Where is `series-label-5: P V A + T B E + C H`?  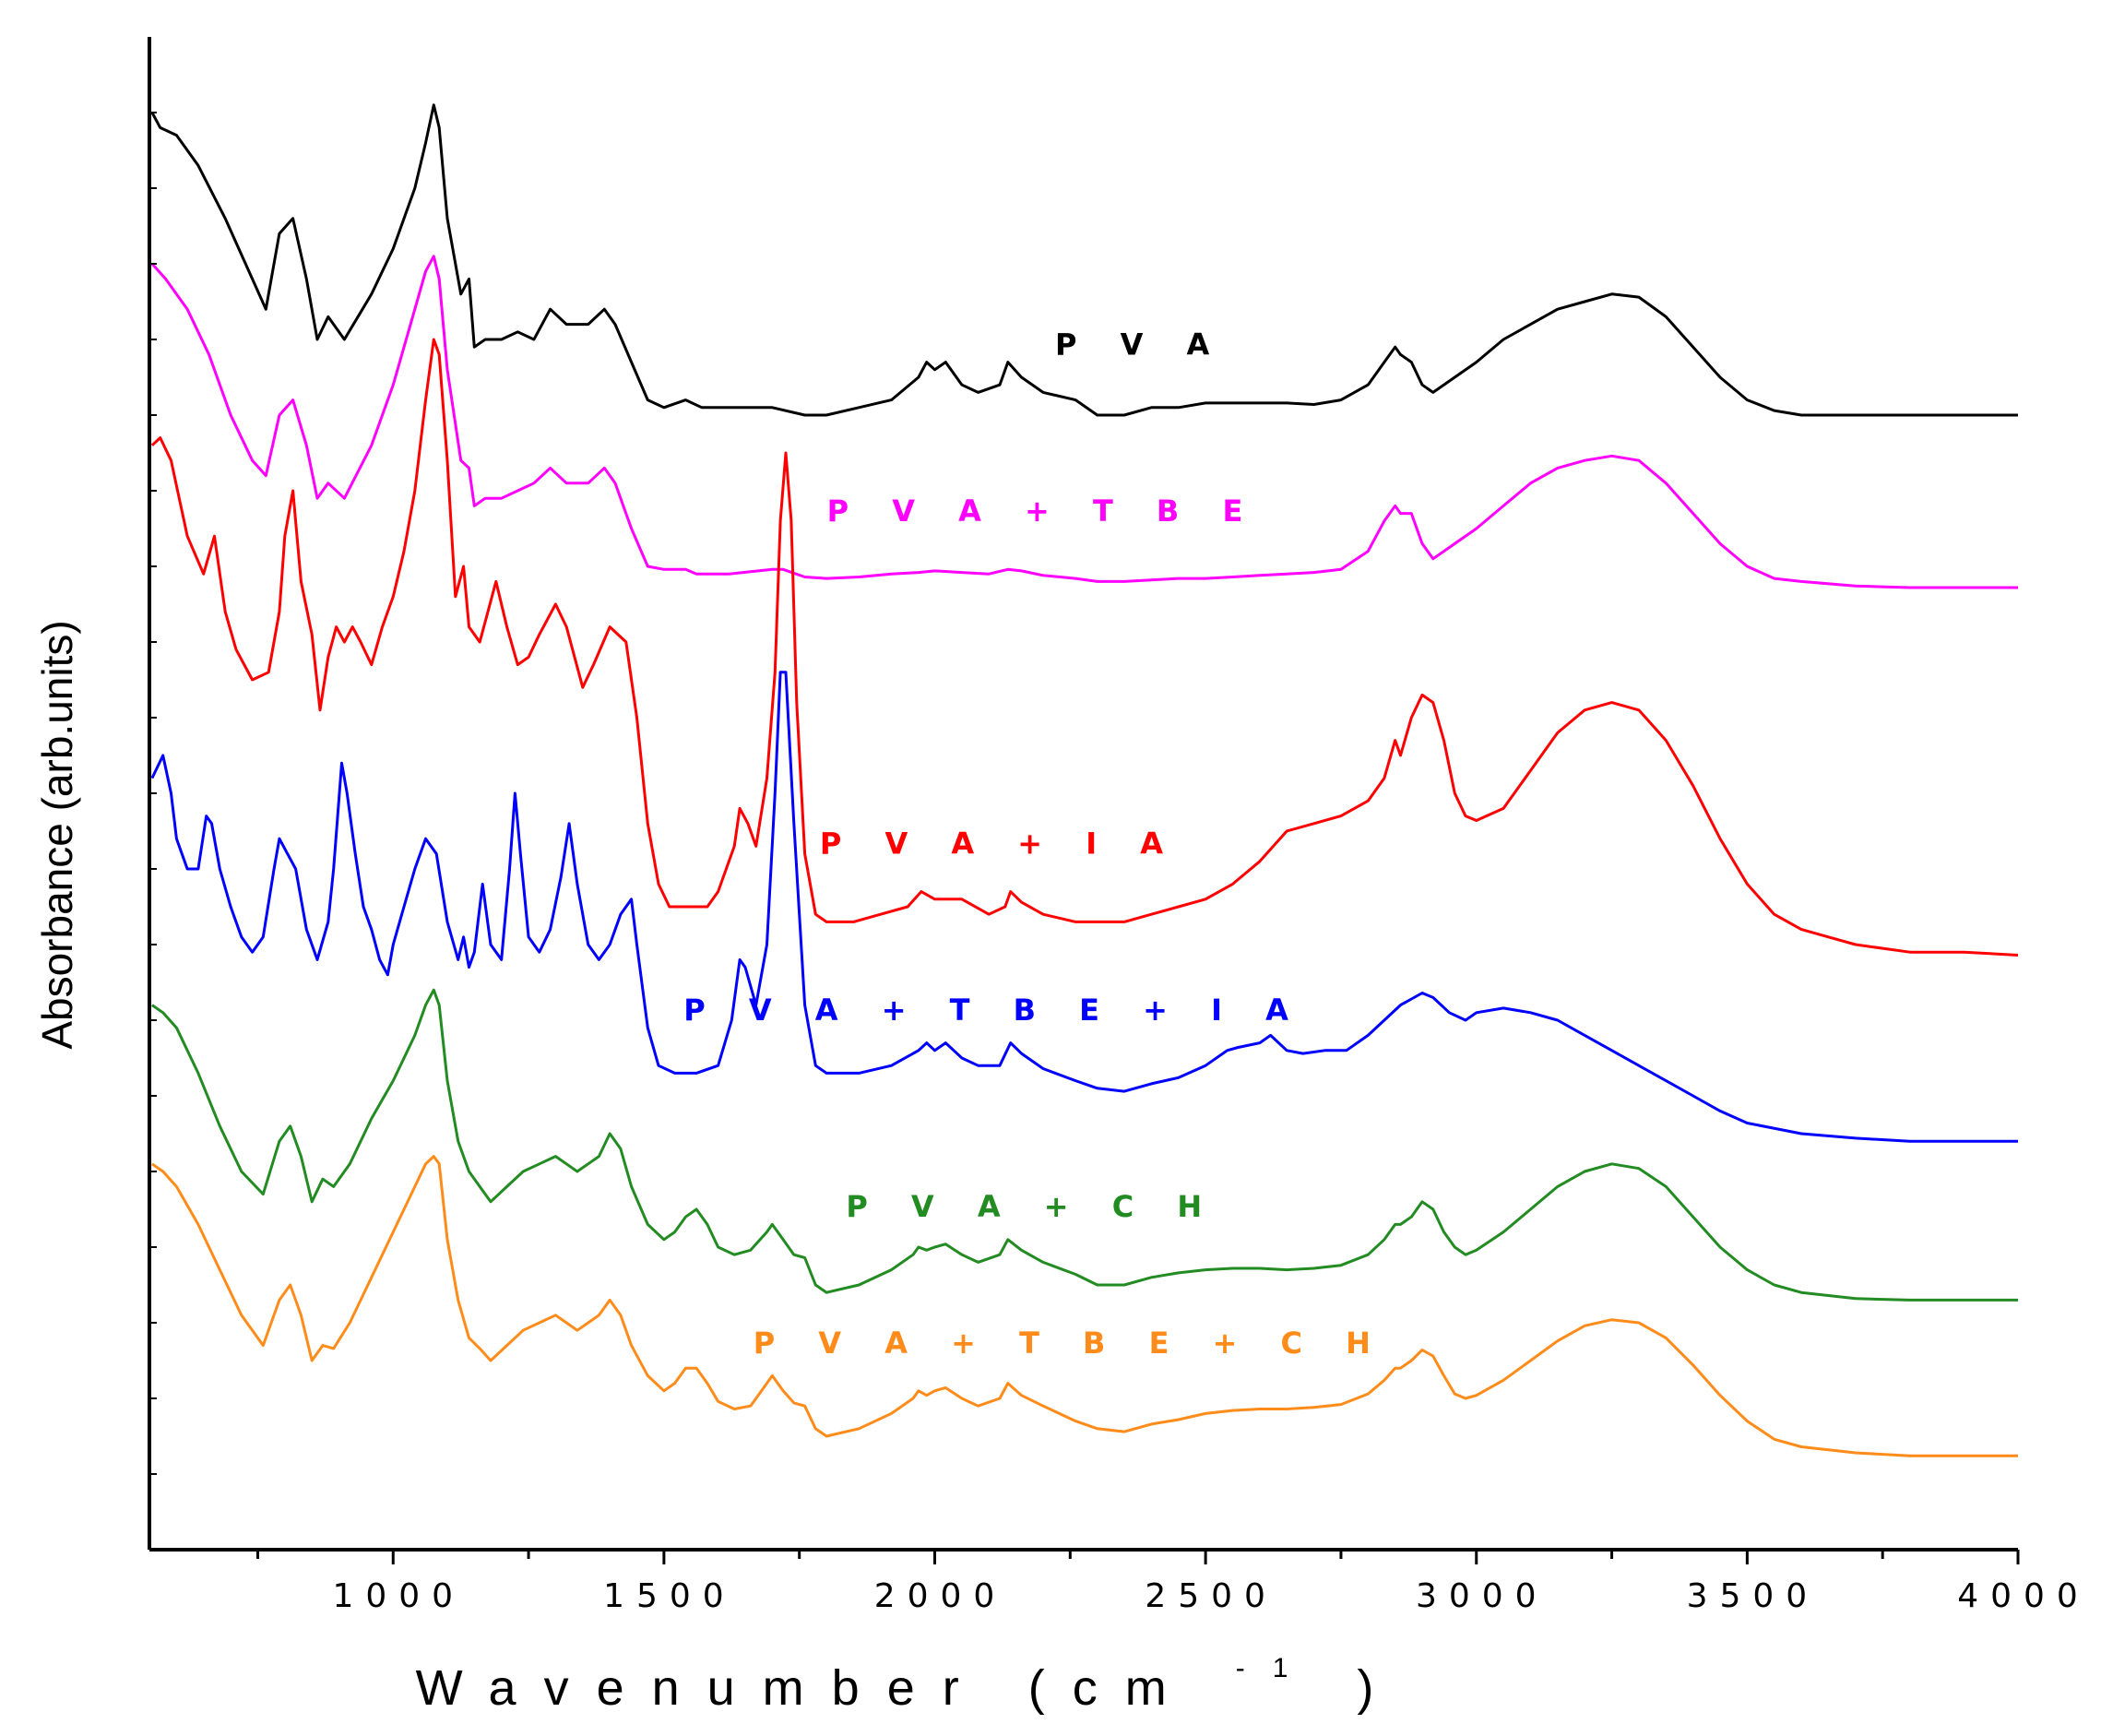 series-label-5: P V A + T B E + C H is located at coordinates (1070, 1343).